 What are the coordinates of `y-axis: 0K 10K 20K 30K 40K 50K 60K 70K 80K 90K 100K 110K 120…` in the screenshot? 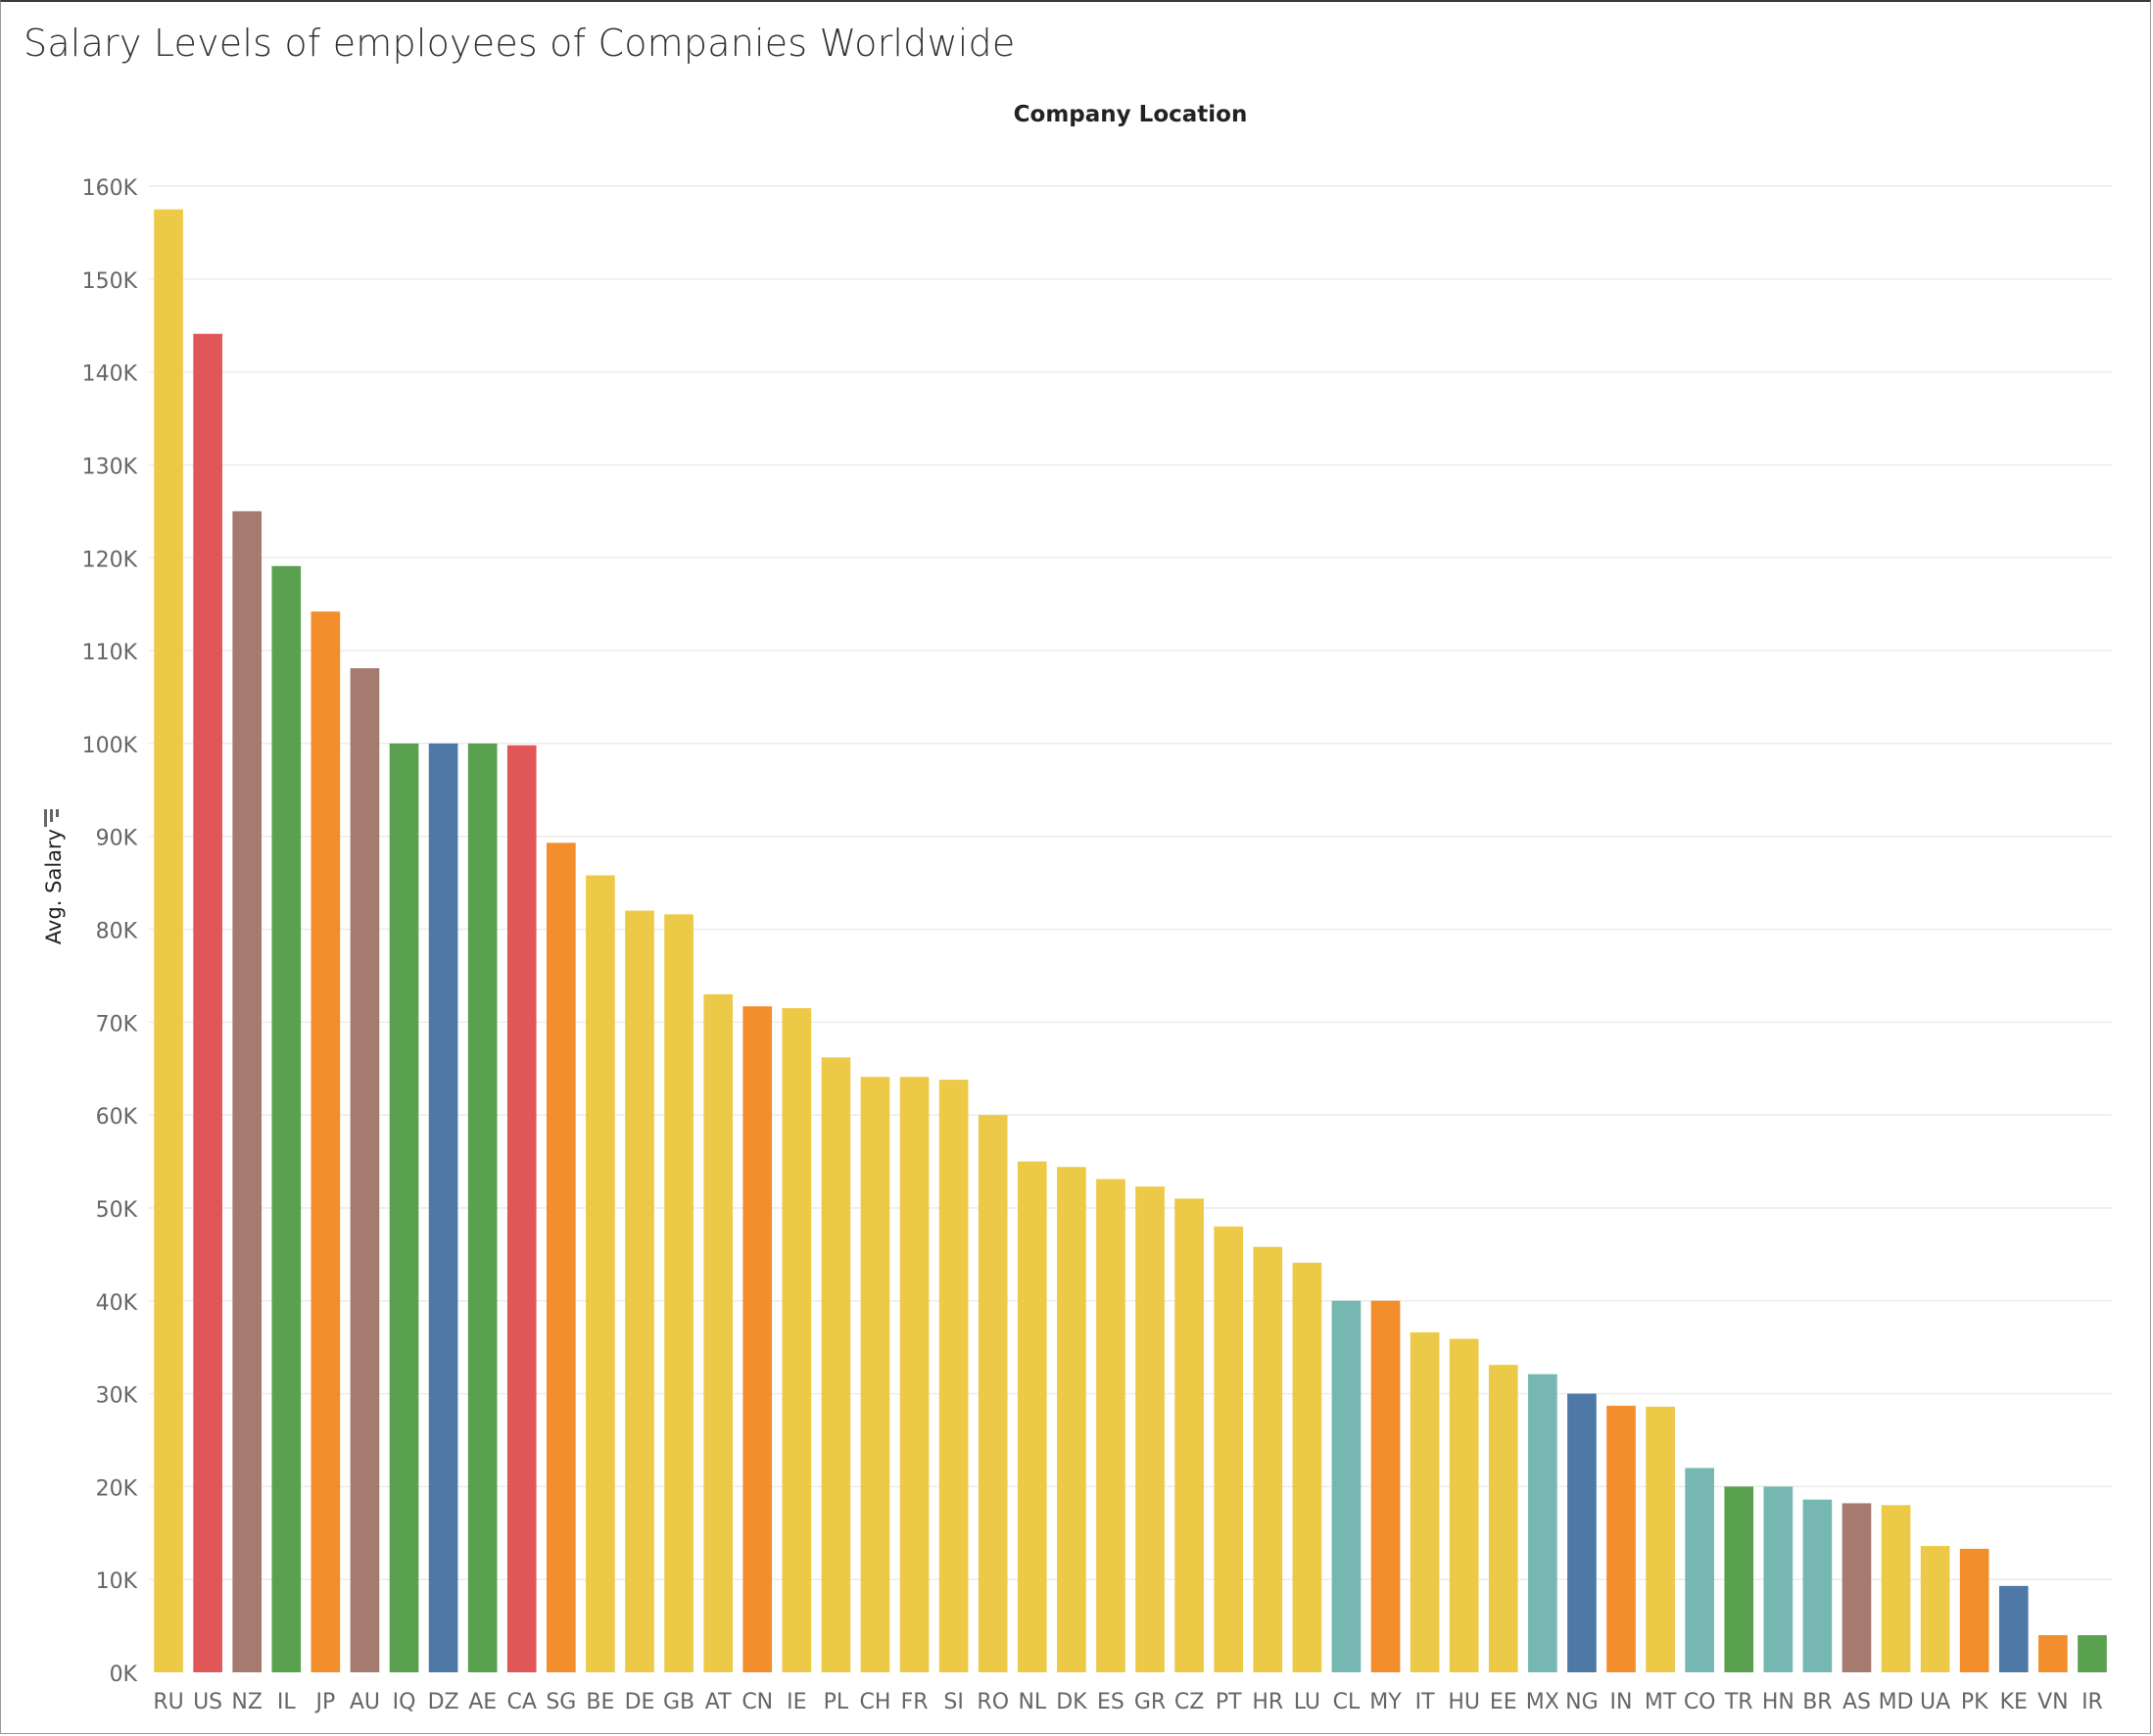 It's located at (110, 931).